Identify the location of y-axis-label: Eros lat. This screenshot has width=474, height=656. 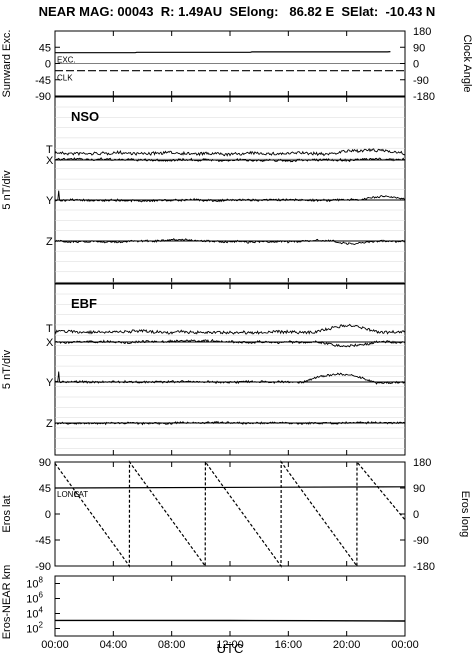
(7, 513).